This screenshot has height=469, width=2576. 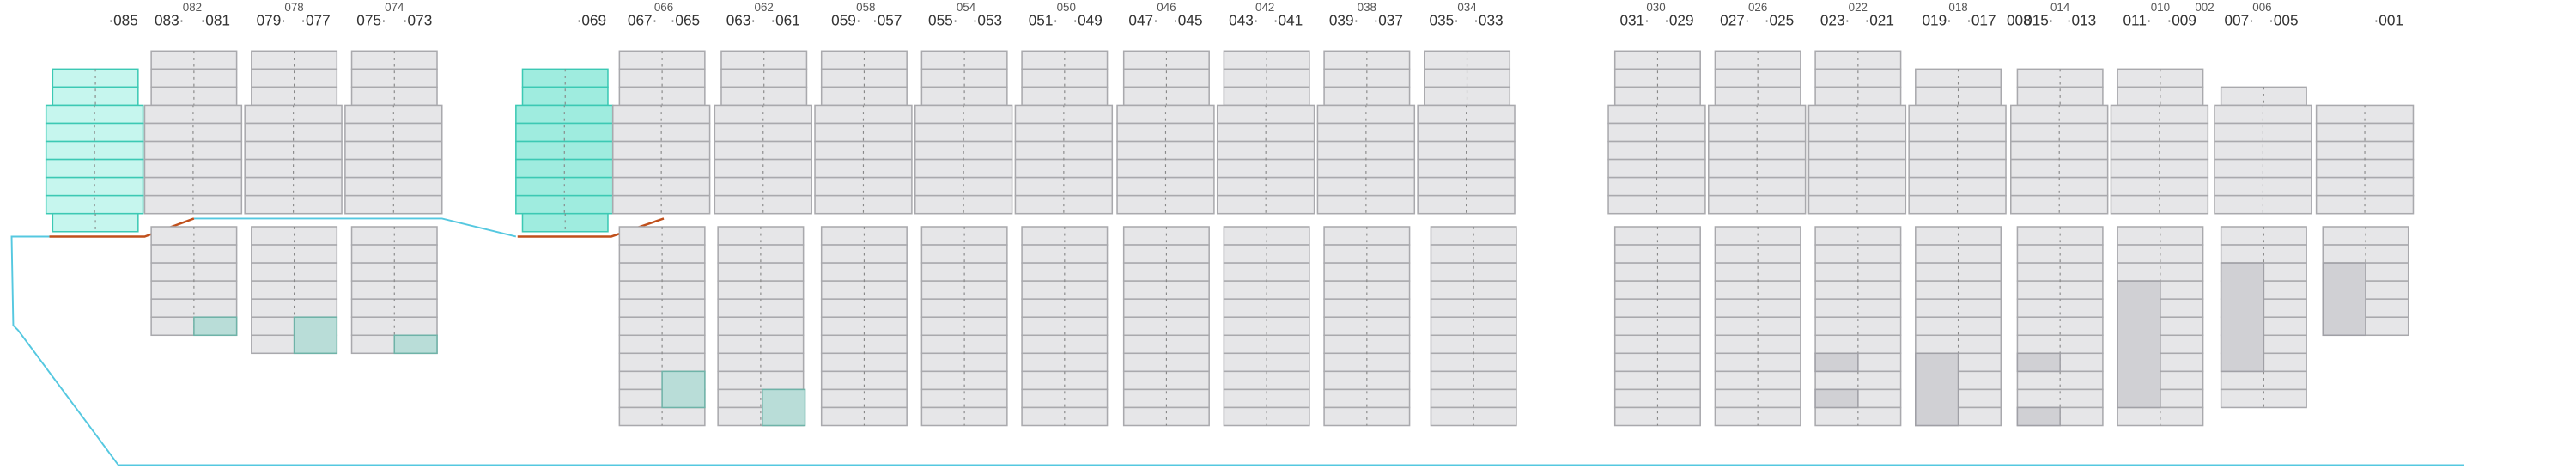 What do you see at coordinates (315, 19) in the screenshot?
I see `bay-label: ·077` at bounding box center [315, 19].